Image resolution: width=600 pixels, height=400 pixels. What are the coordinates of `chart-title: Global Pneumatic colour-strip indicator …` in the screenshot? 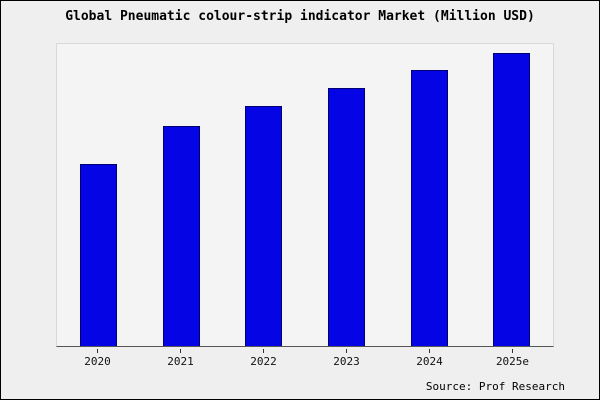 It's located at (300, 16).